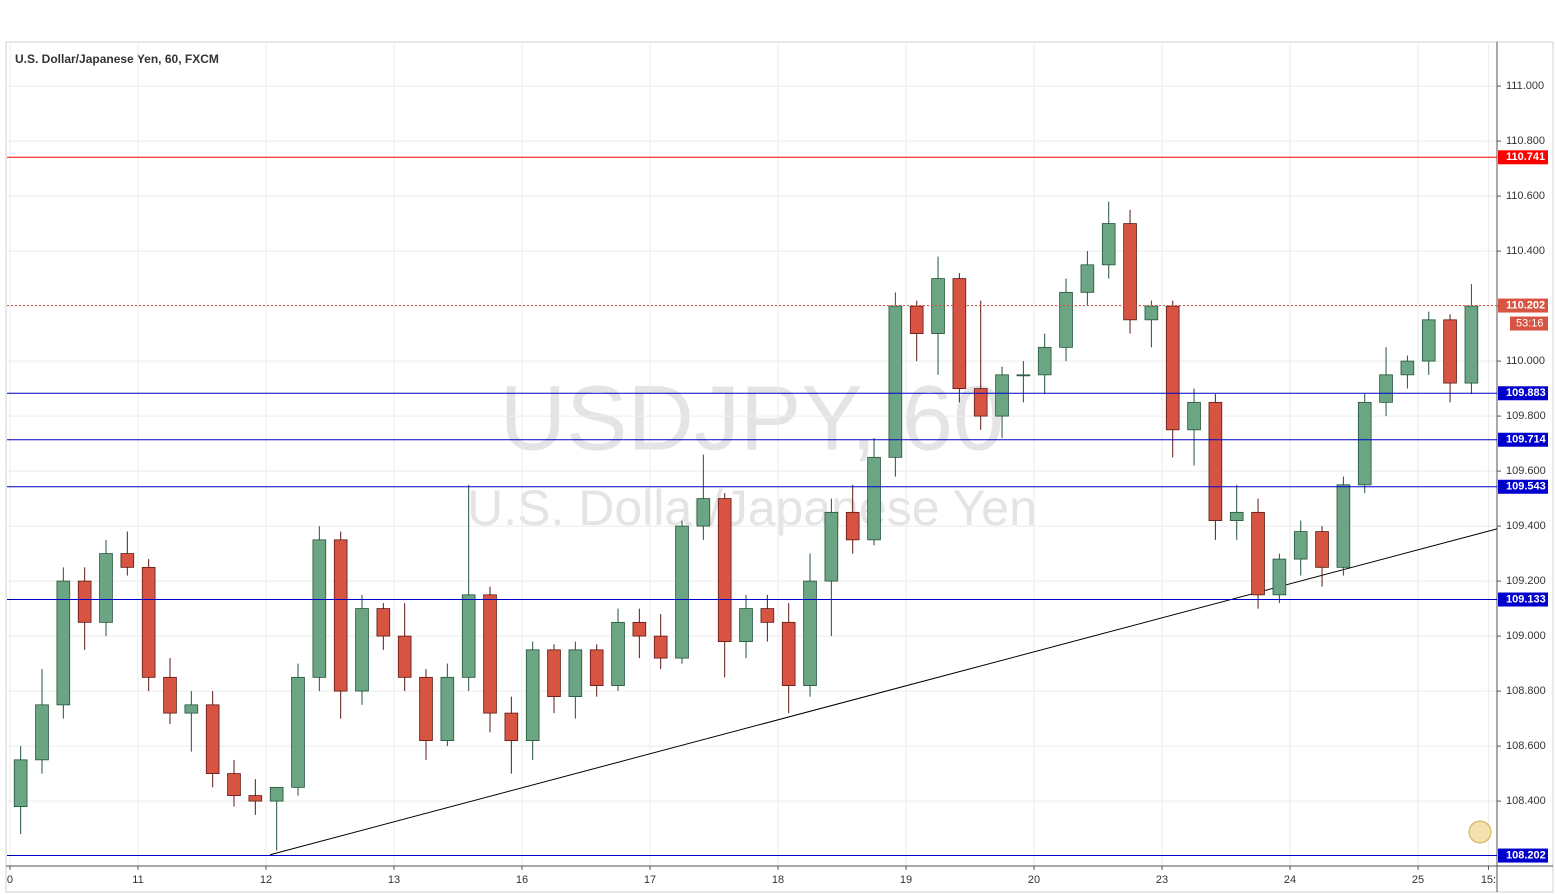 The height and width of the screenshot is (894, 1555). I want to click on x-tick-label: 11, so click(137, 880).